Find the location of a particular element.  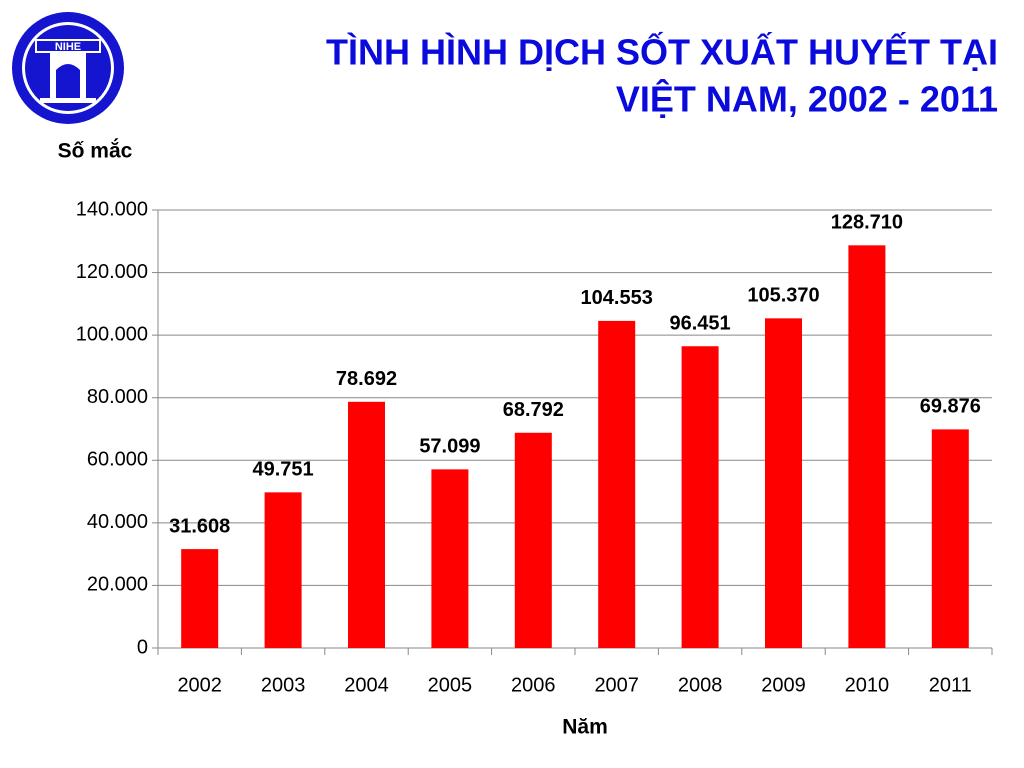

logo-text: NIHE is located at coordinates (68, 47).